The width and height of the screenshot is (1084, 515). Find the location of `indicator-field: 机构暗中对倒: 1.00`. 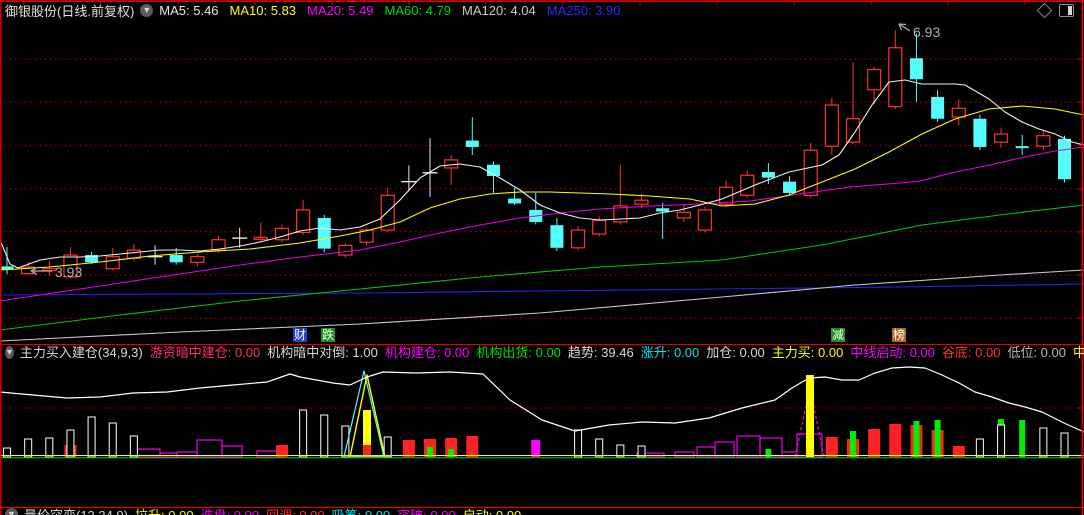

indicator-field: 机构暗中对倒: 1.00 is located at coordinates (322, 352).